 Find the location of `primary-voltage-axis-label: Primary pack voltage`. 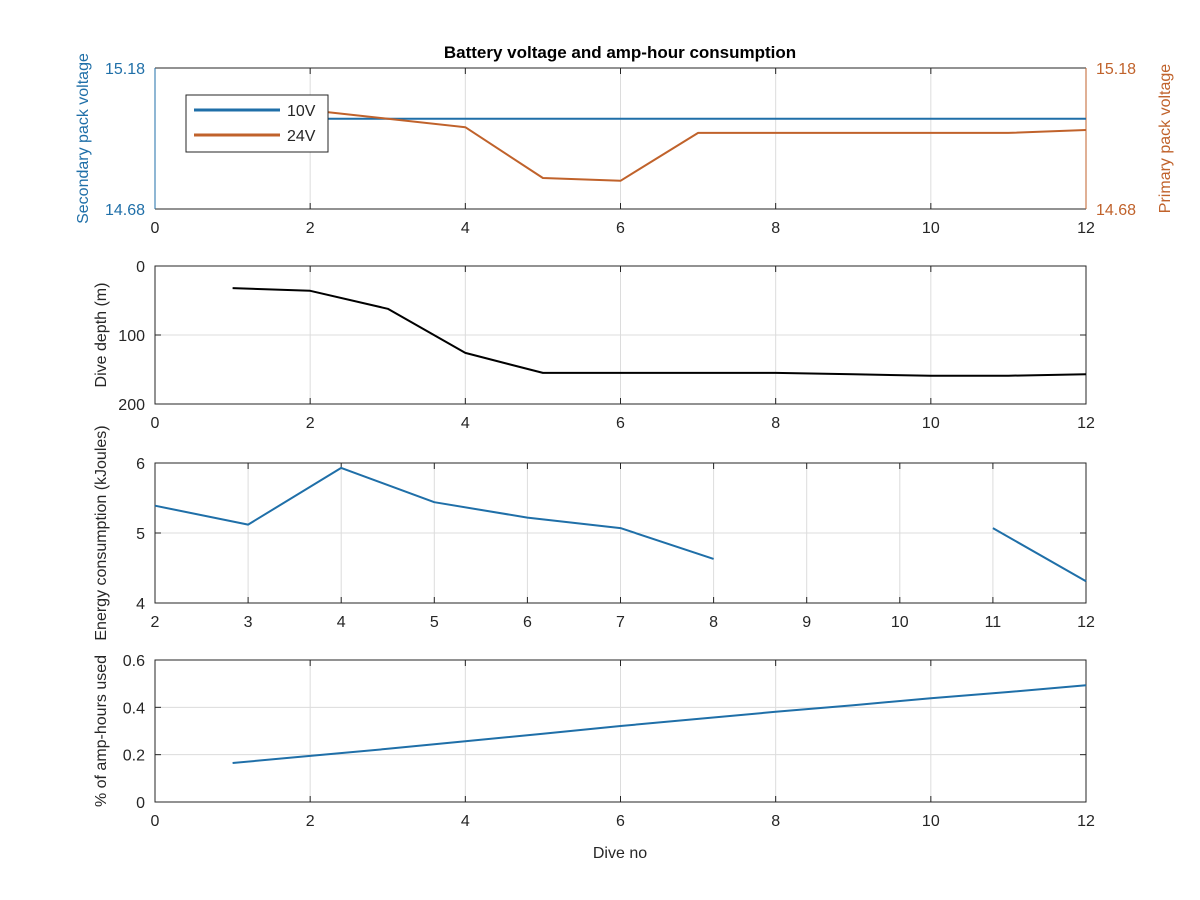

primary-voltage-axis-label: Primary pack voltage is located at coordinates (1165, 138).